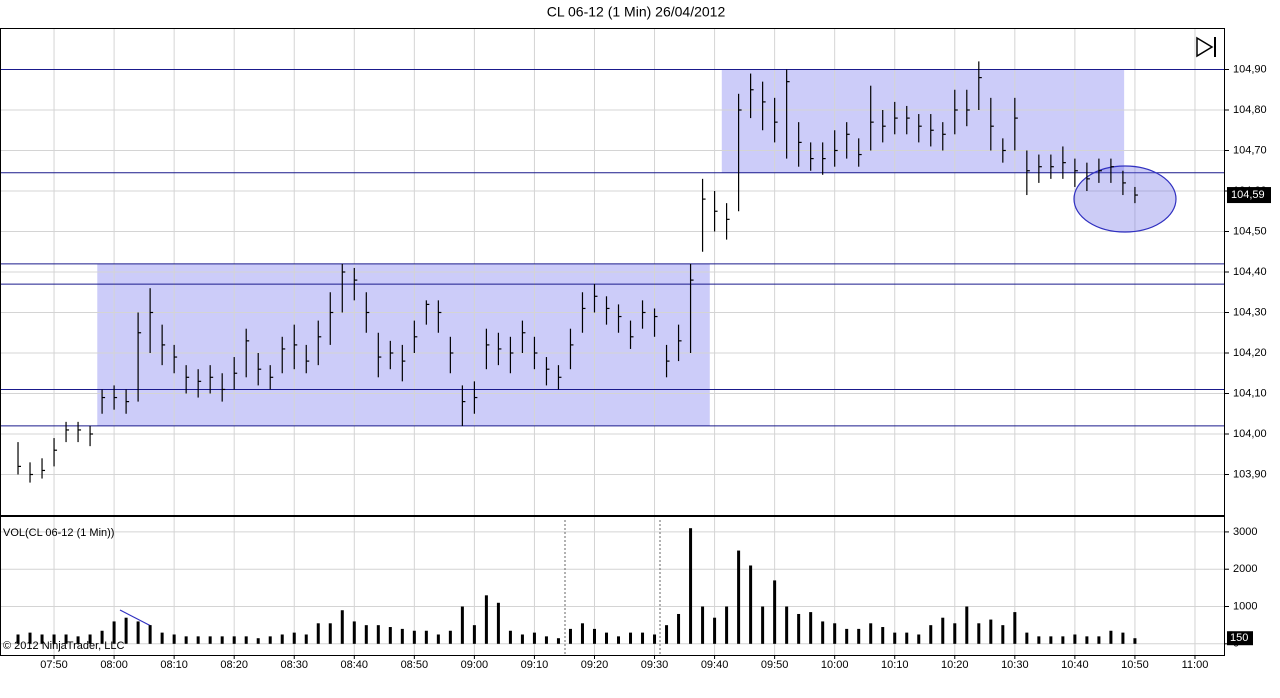 The width and height of the screenshot is (1280, 698). What do you see at coordinates (1245, 569) in the screenshot?
I see `y-tick-label: 2000` at bounding box center [1245, 569].